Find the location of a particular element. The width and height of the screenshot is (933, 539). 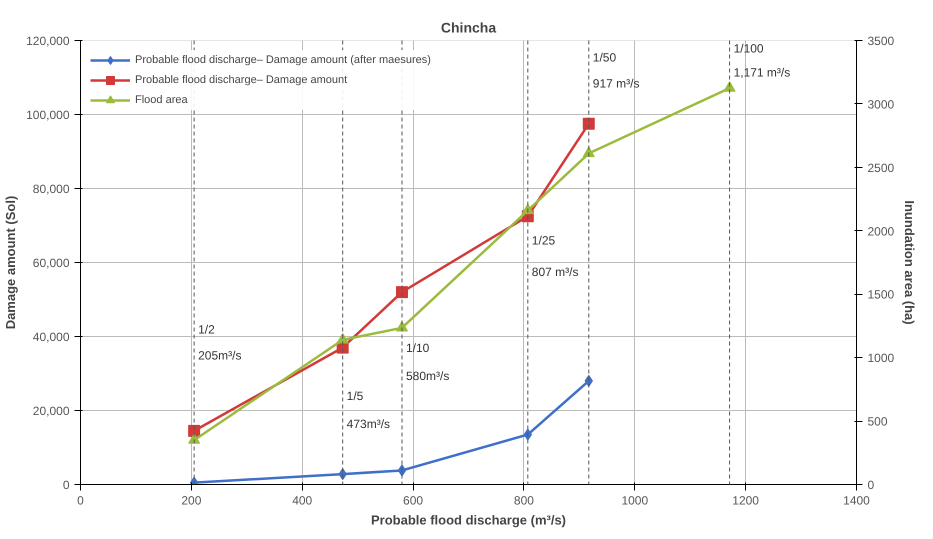

y2-tick-label: 500 is located at coordinates (878, 421).